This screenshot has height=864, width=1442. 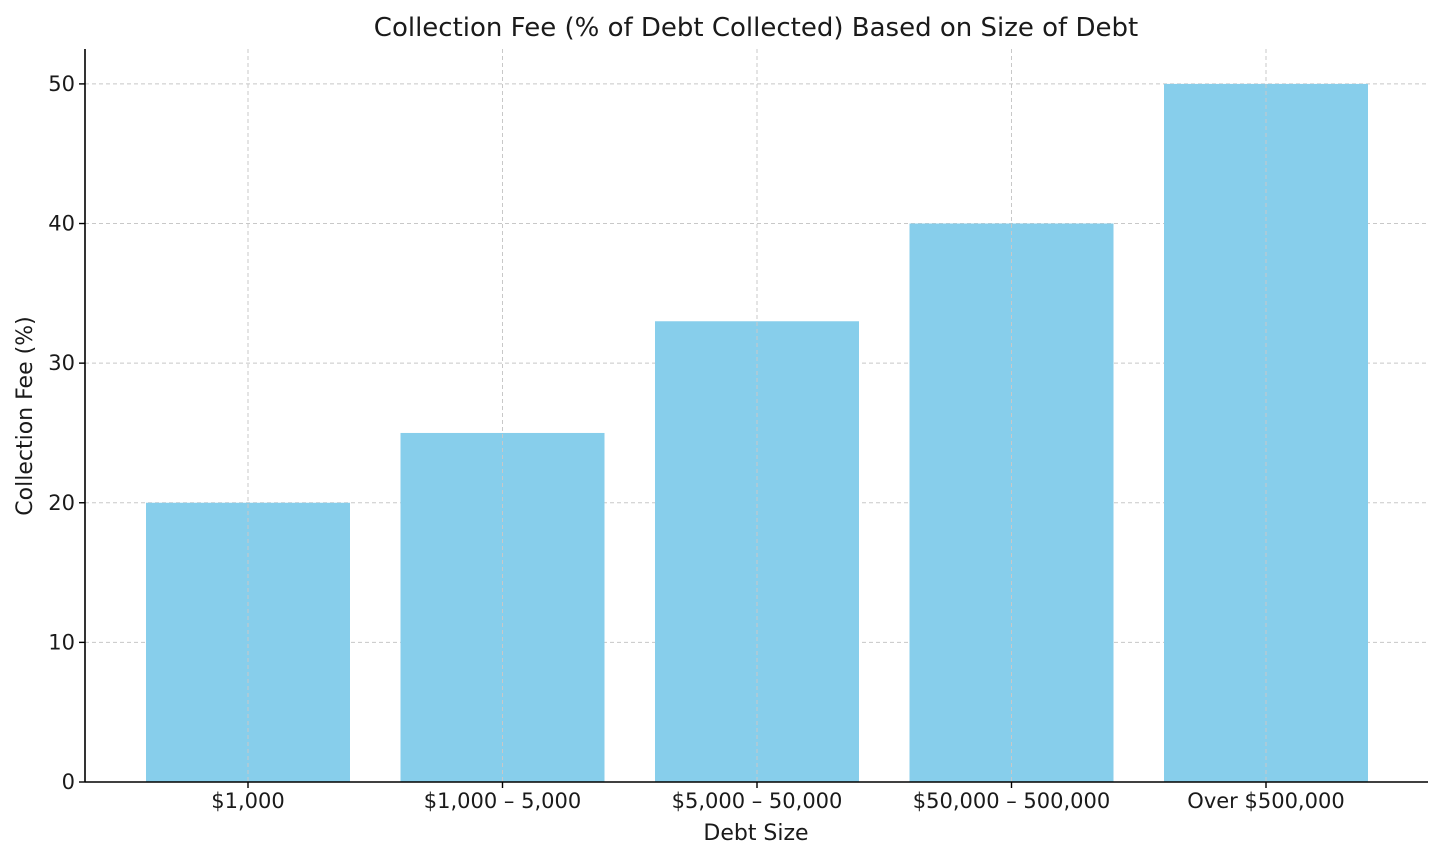 What do you see at coordinates (61, 642) in the screenshot?
I see `y-tick-label: 10` at bounding box center [61, 642].